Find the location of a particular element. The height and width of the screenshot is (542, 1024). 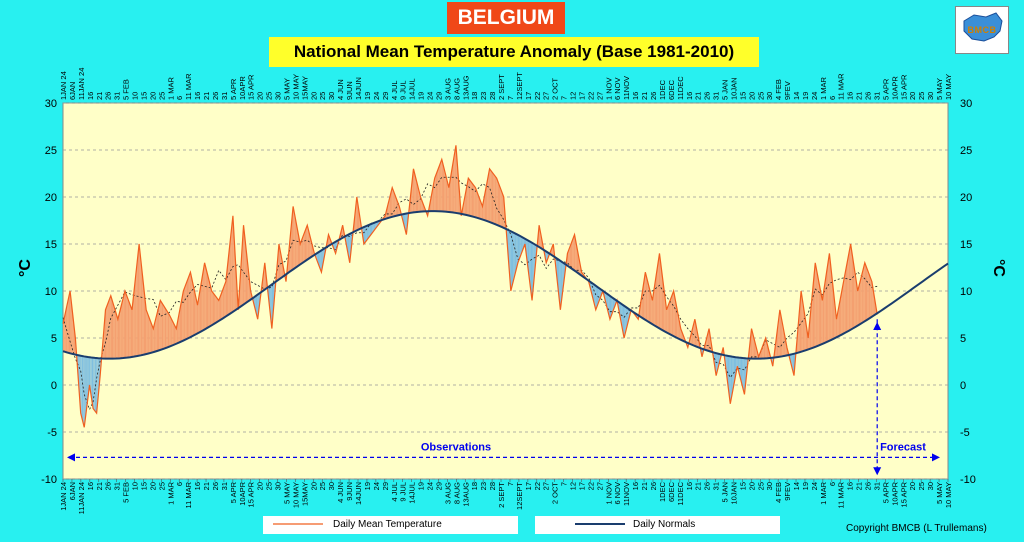

x-tick-label-top: 22 is located at coordinates (590, 96).